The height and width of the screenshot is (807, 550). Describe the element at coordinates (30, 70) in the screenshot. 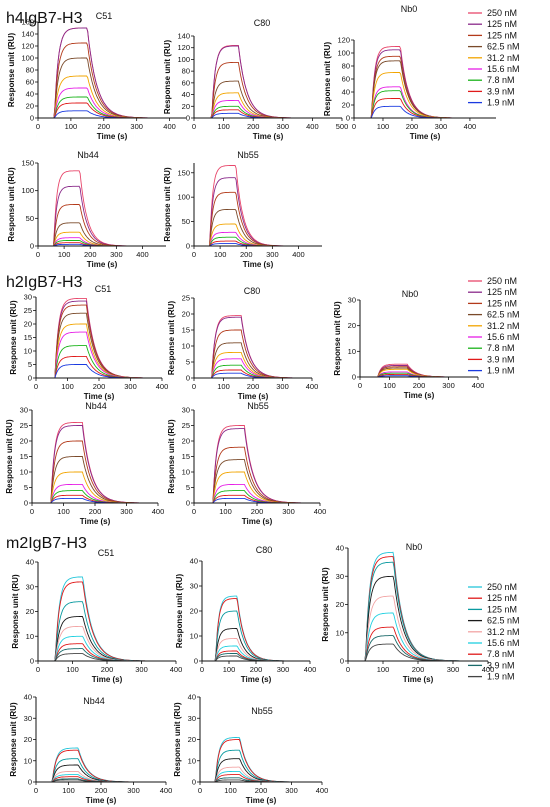

I see `y-tick-label: 80` at that location.